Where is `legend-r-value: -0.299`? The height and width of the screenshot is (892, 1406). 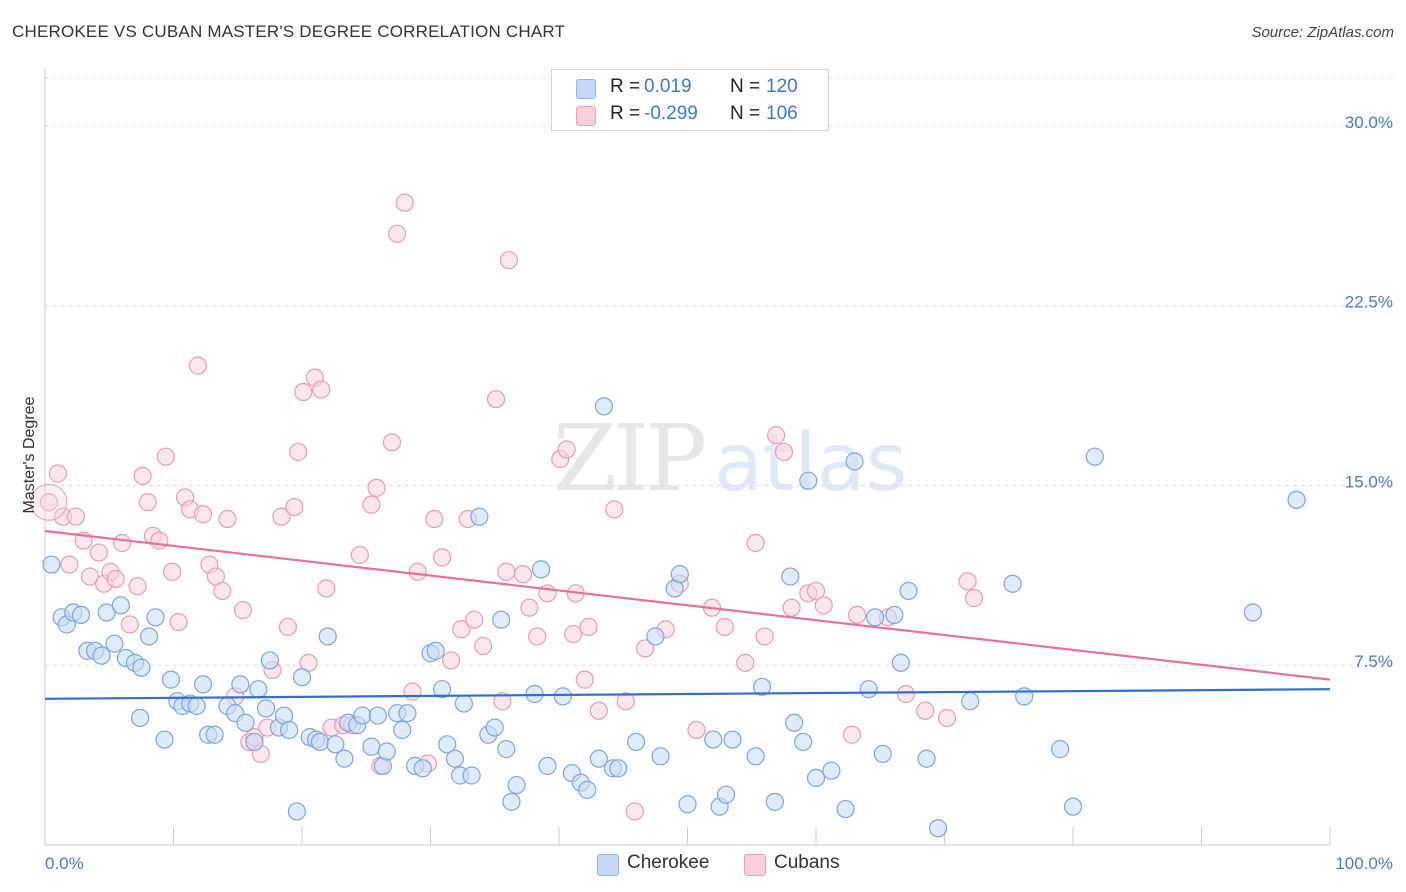 legend-r-value: -0.299 is located at coordinates (671, 113).